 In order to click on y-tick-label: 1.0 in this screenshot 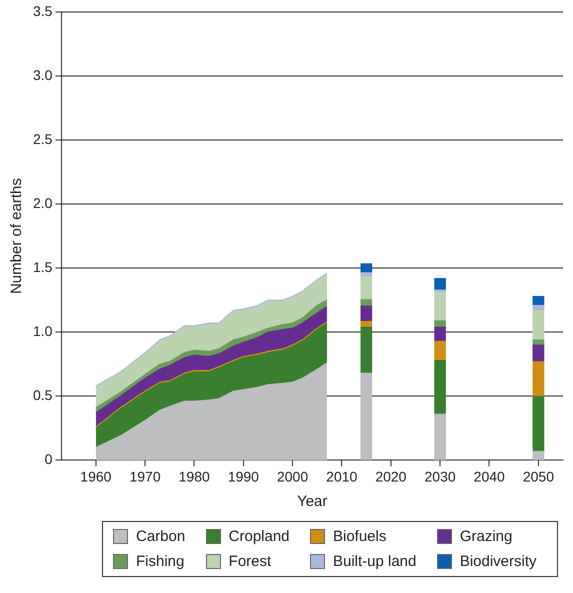, I will do `click(42, 331)`.